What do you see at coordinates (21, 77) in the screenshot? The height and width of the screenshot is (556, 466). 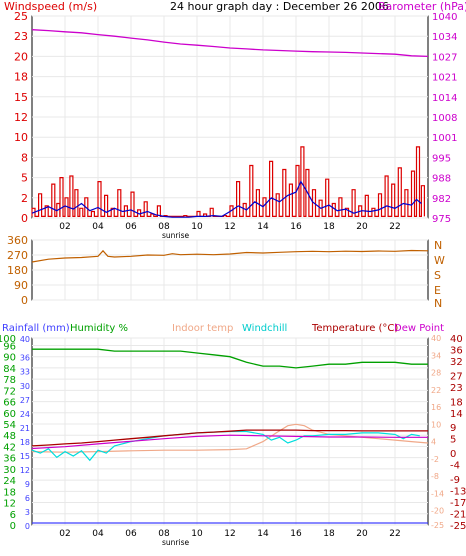 I see `y-tick-label: 18` at bounding box center [21, 77].